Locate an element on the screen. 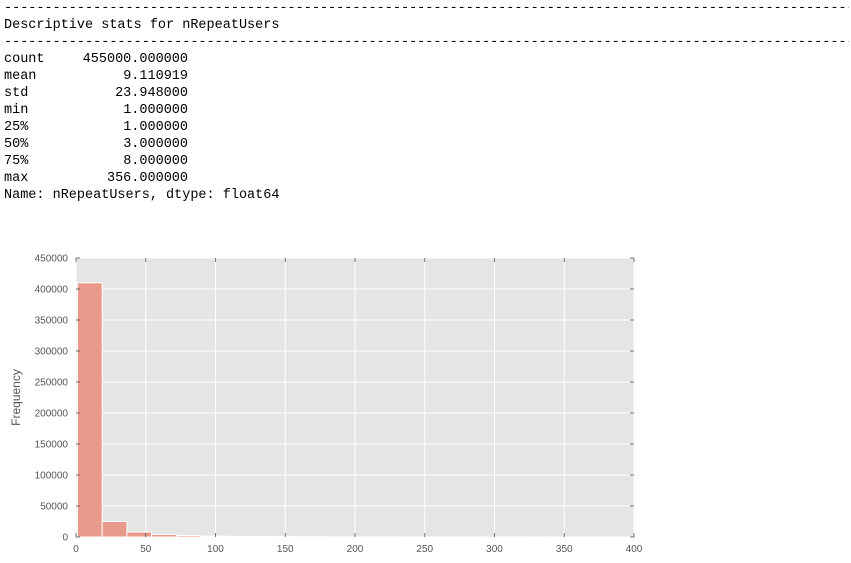 The width and height of the screenshot is (851, 563). stat-key: mean is located at coordinates (20, 76).